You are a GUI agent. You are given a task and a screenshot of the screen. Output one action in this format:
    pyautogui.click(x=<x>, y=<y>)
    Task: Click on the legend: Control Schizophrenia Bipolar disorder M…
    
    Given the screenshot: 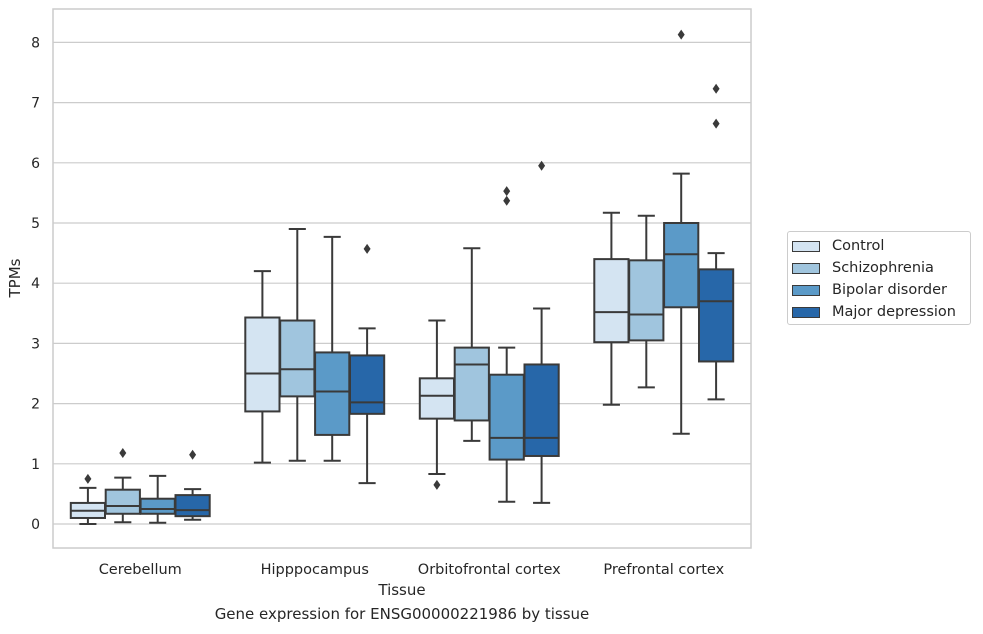 What is the action you would take?
    pyautogui.click(x=879, y=278)
    